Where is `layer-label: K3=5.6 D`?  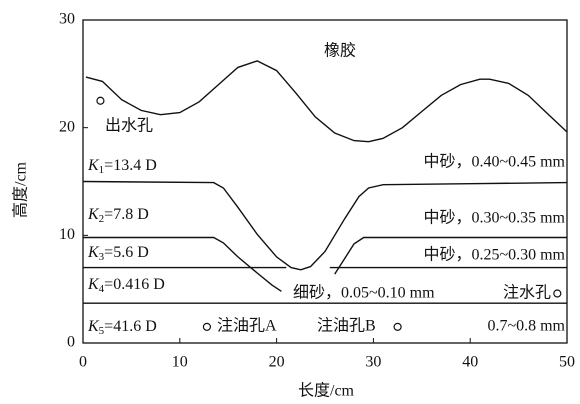 layer-label: K3=5.6 D is located at coordinates (118, 253).